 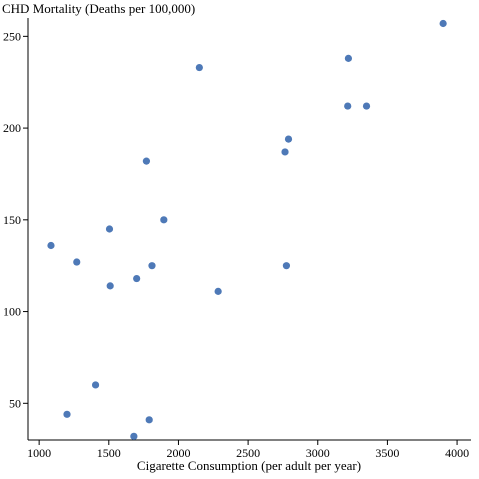 What do you see at coordinates (387, 453) in the screenshot?
I see `x-tick-label: 3500` at bounding box center [387, 453].